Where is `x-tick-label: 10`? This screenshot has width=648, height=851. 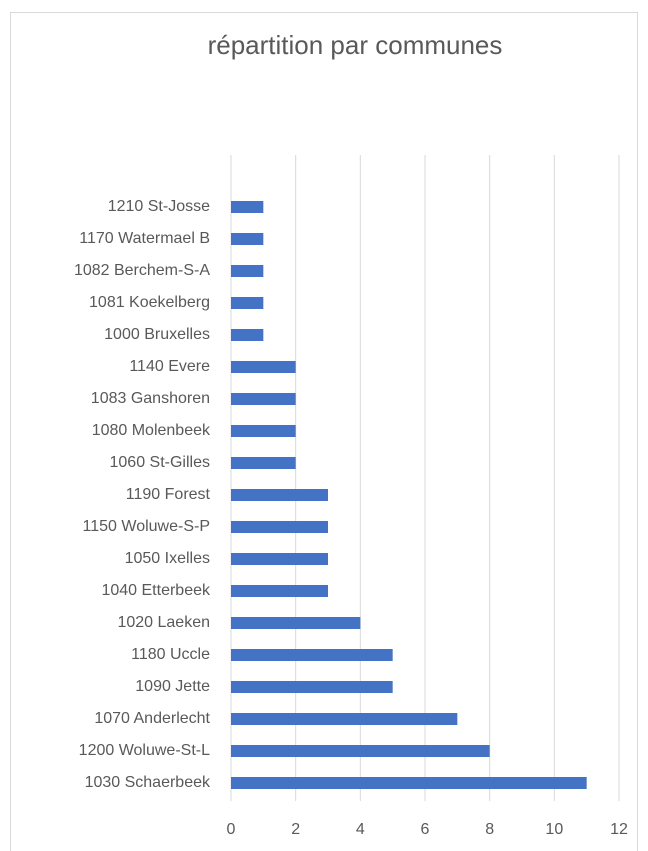 x-tick-label: 10 is located at coordinates (554, 829).